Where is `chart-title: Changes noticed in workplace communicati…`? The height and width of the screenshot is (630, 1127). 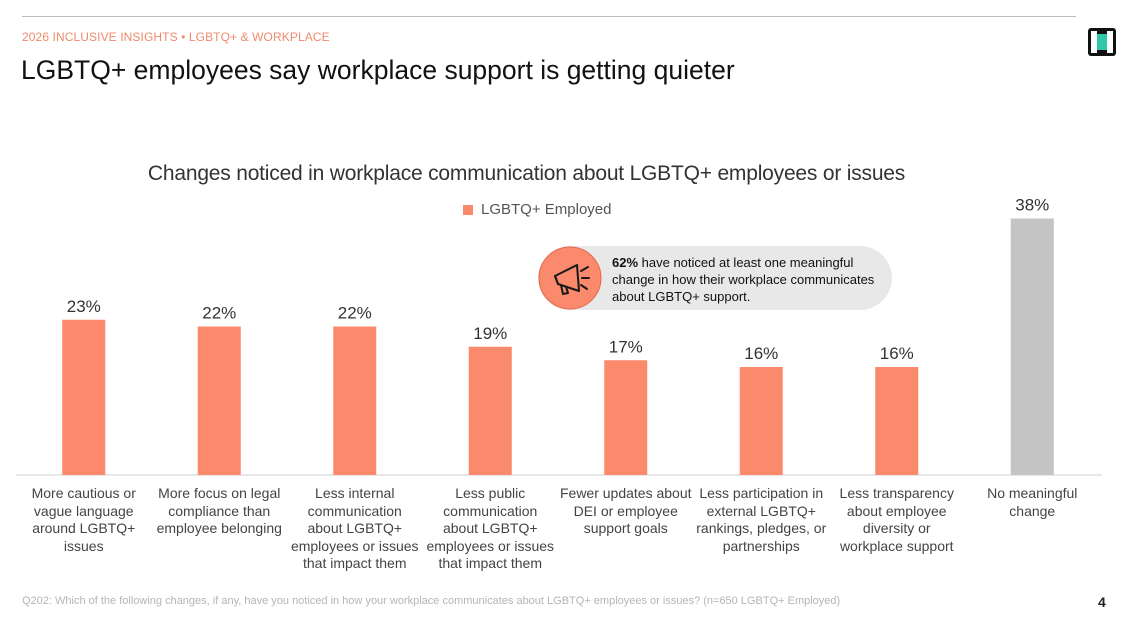
chart-title: Changes noticed in workplace communicati… is located at coordinates (526, 173).